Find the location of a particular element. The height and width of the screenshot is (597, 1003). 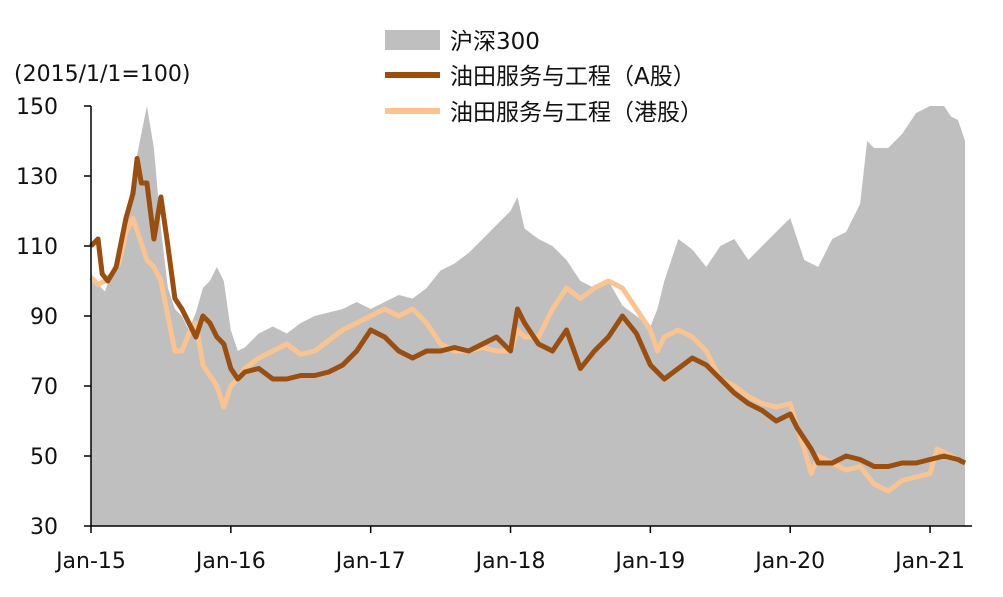

x-tick-label: Jan-15 is located at coordinates (90, 561).